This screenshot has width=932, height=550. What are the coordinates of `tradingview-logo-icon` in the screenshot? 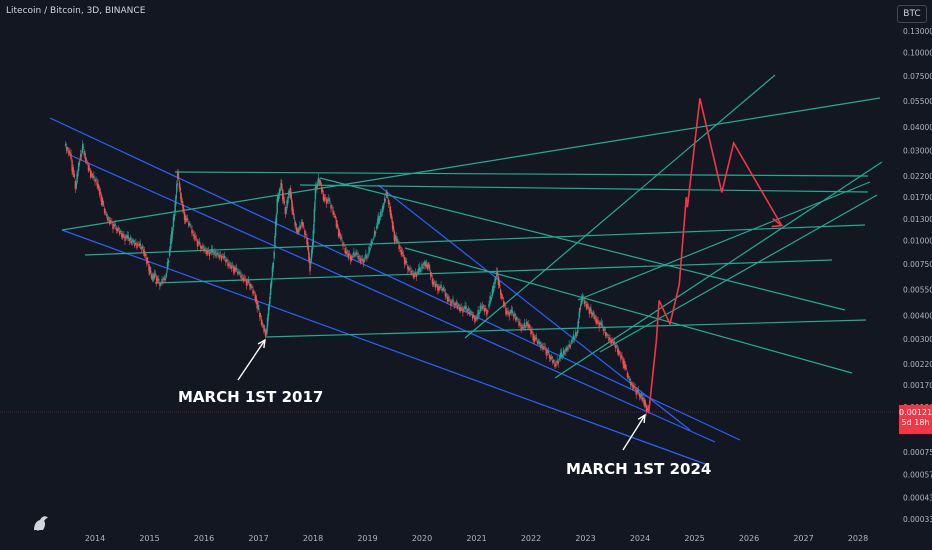 It's located at (41, 522).